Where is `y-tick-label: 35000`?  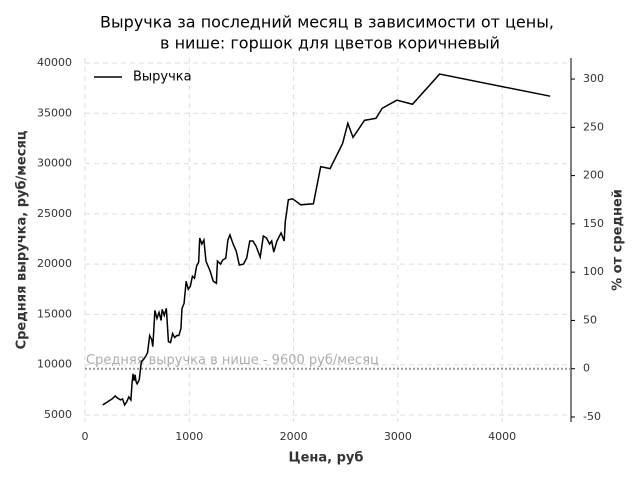 y-tick-label: 35000 is located at coordinates (54, 112).